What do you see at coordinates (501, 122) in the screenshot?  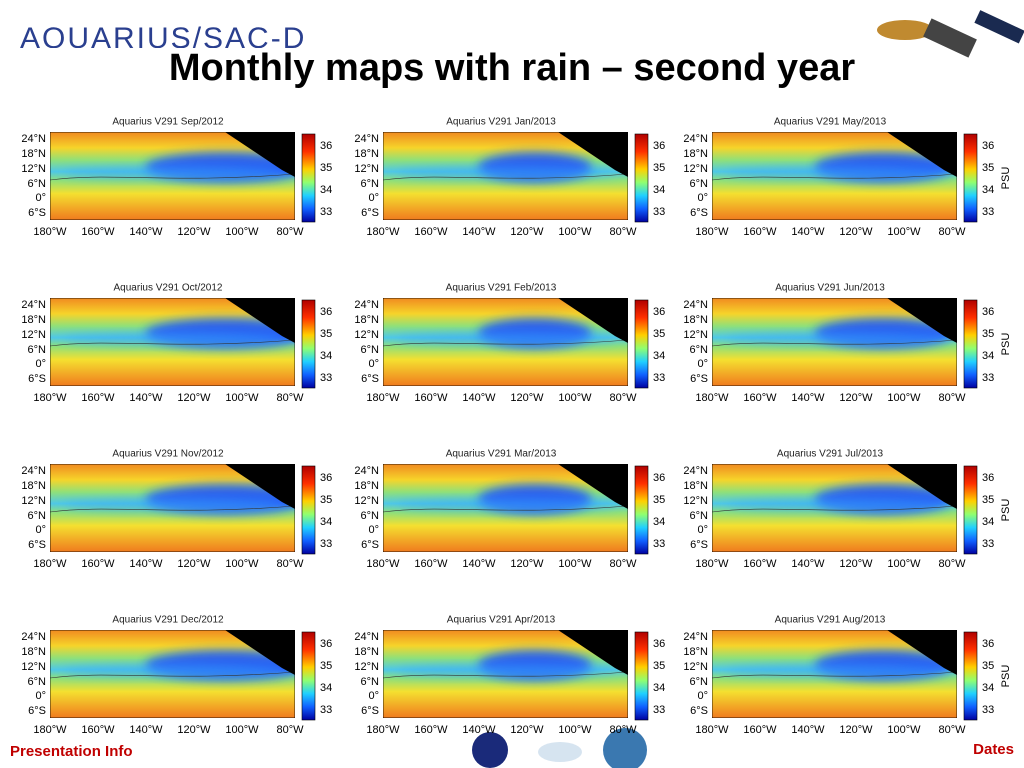 I see `panel-title: Aquarius V291 Jan/2013` at bounding box center [501, 122].